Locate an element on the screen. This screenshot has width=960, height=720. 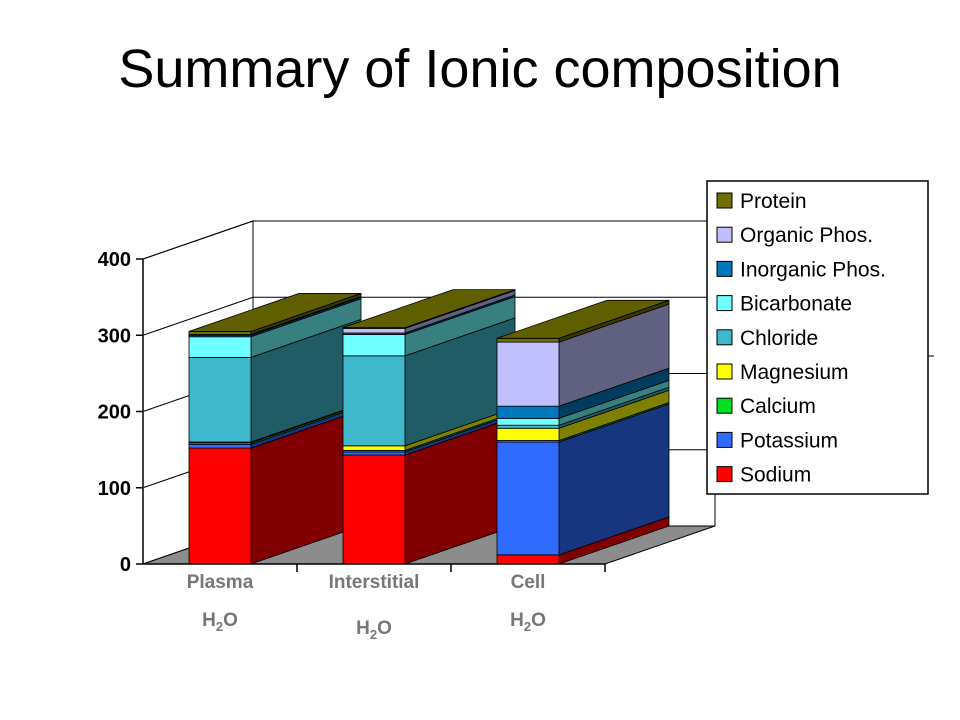
segment-potassium-cell is located at coordinates (583, 479).